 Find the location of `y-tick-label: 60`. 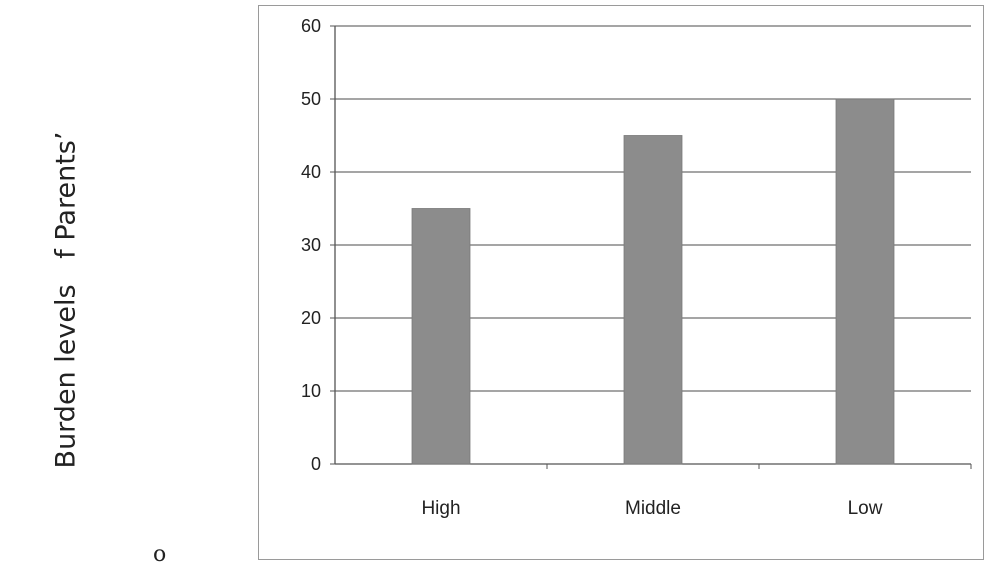

y-tick-label: 60 is located at coordinates (311, 26).